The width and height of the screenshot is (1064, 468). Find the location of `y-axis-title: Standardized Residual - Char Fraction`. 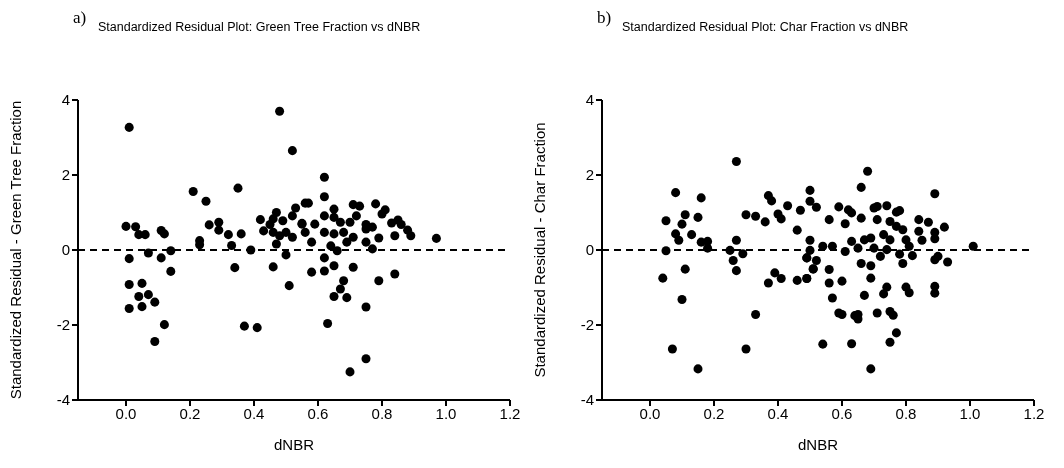

y-axis-title: Standardized Residual - Char Fraction is located at coordinates (540, 250).